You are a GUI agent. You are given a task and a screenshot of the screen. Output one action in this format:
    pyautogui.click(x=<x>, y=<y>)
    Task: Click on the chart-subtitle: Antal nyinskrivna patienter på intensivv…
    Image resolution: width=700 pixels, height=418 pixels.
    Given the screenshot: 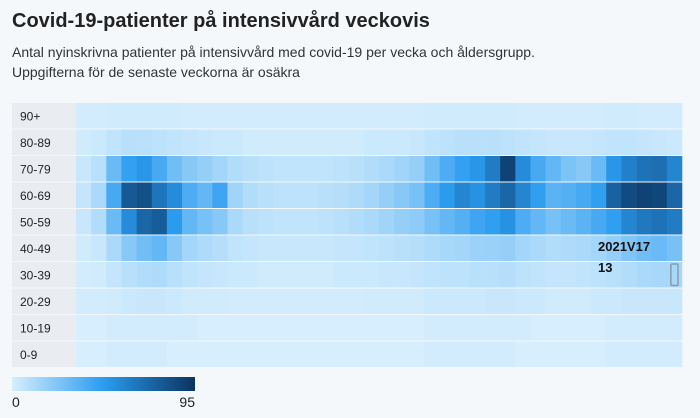 What is the action you would take?
    pyautogui.click(x=273, y=62)
    